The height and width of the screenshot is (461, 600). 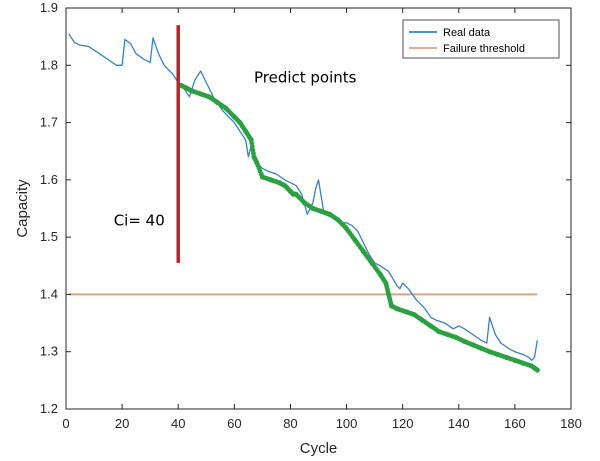 What do you see at coordinates (49, 351) in the screenshot?
I see `y-tick-label: 1.3` at bounding box center [49, 351].